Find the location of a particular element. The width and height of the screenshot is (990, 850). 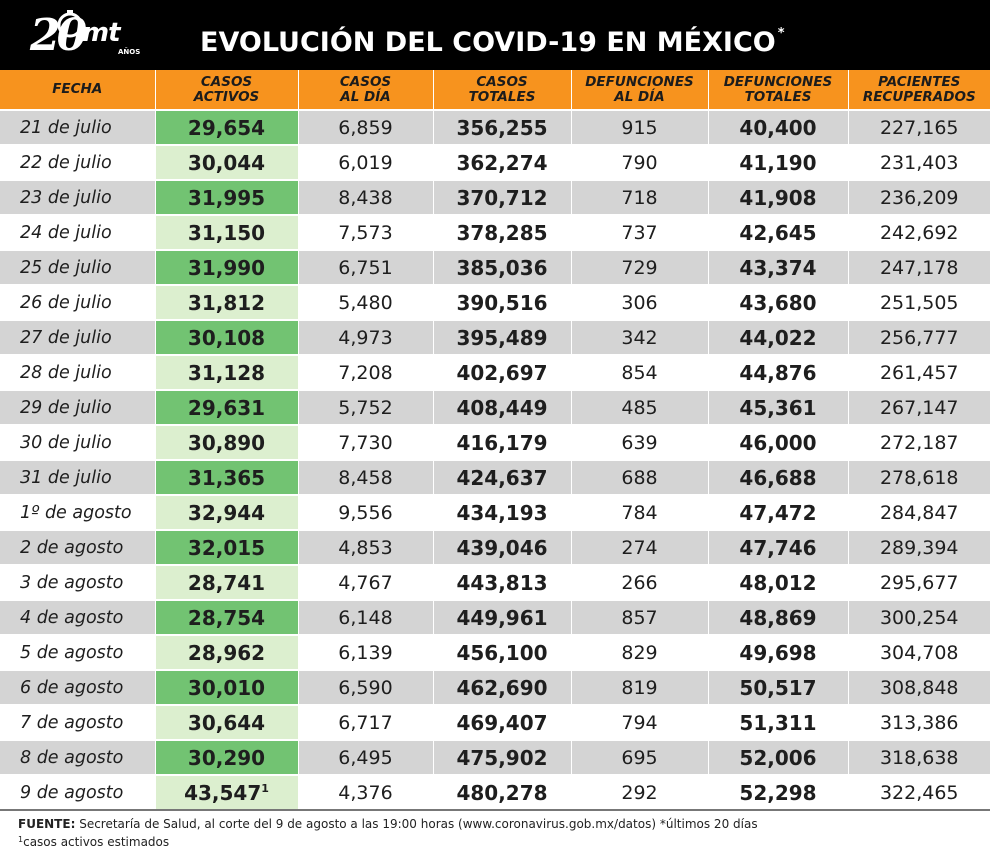

cell-value: 6,019 is located at coordinates (365, 162).